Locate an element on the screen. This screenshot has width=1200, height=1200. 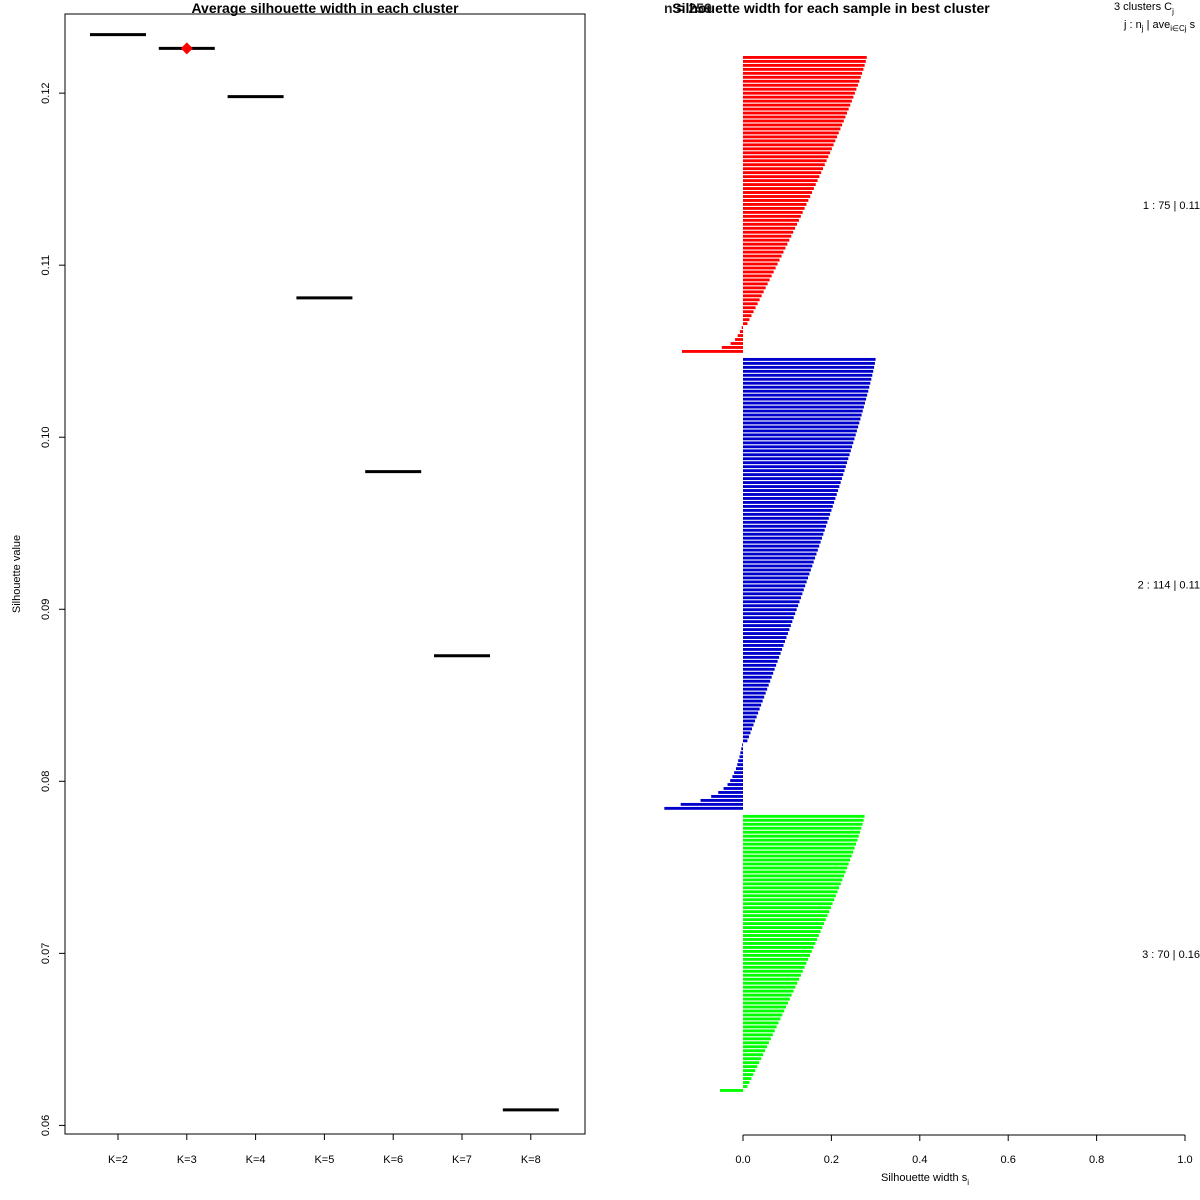
right-x-tick-label: 0.4 is located at coordinates (919, 1160).